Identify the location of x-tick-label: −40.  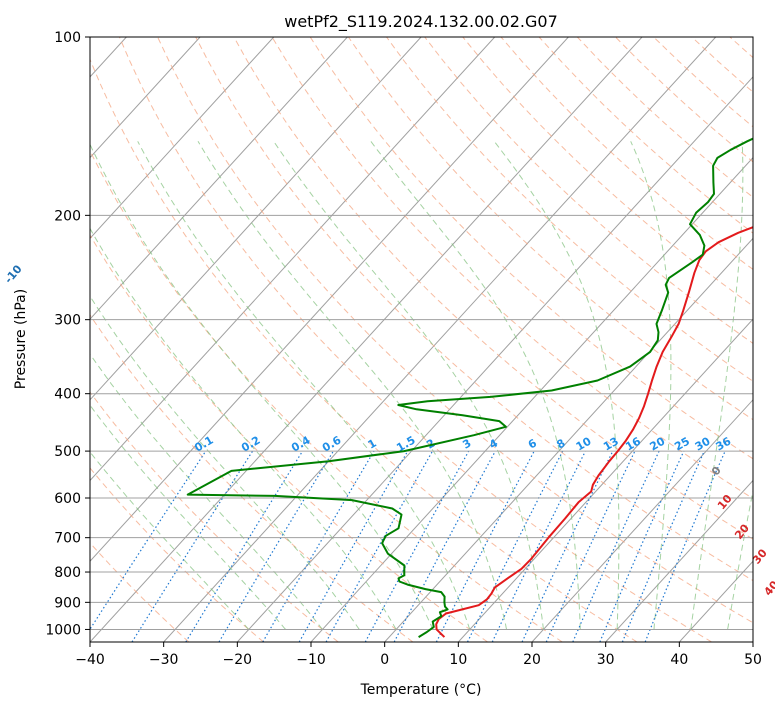
(90, 660).